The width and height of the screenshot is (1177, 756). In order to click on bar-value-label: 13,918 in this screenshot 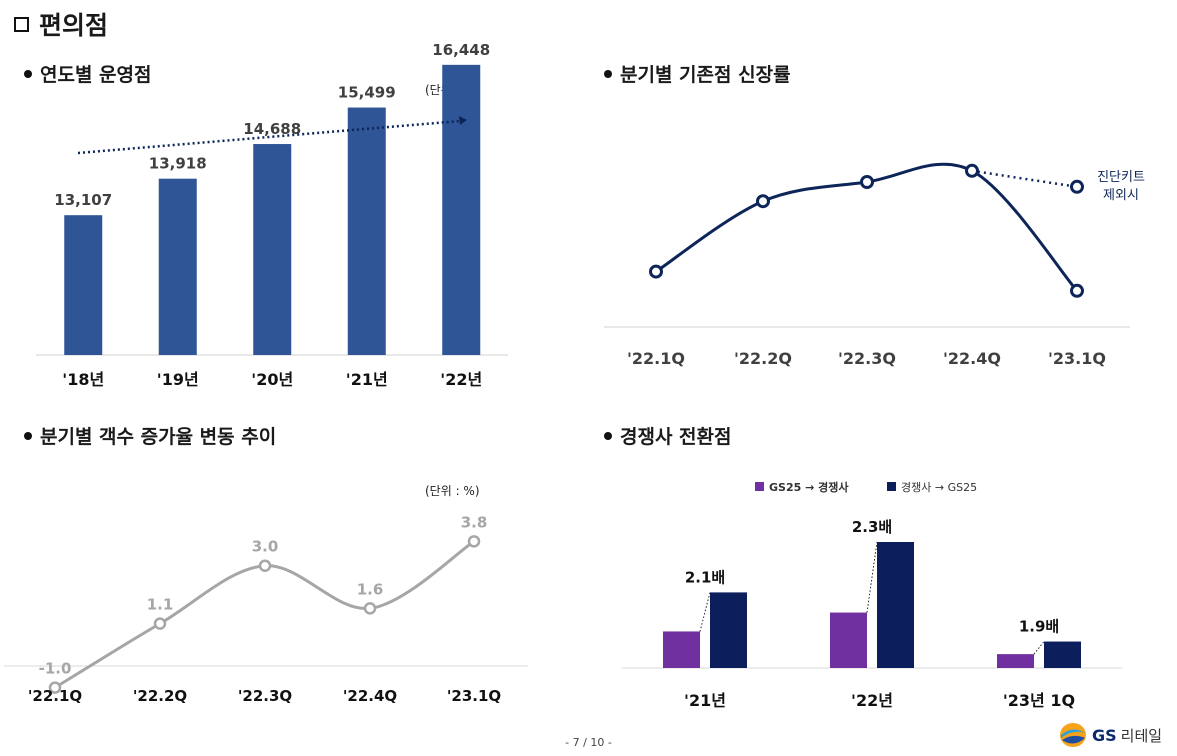, I will do `click(178, 164)`.